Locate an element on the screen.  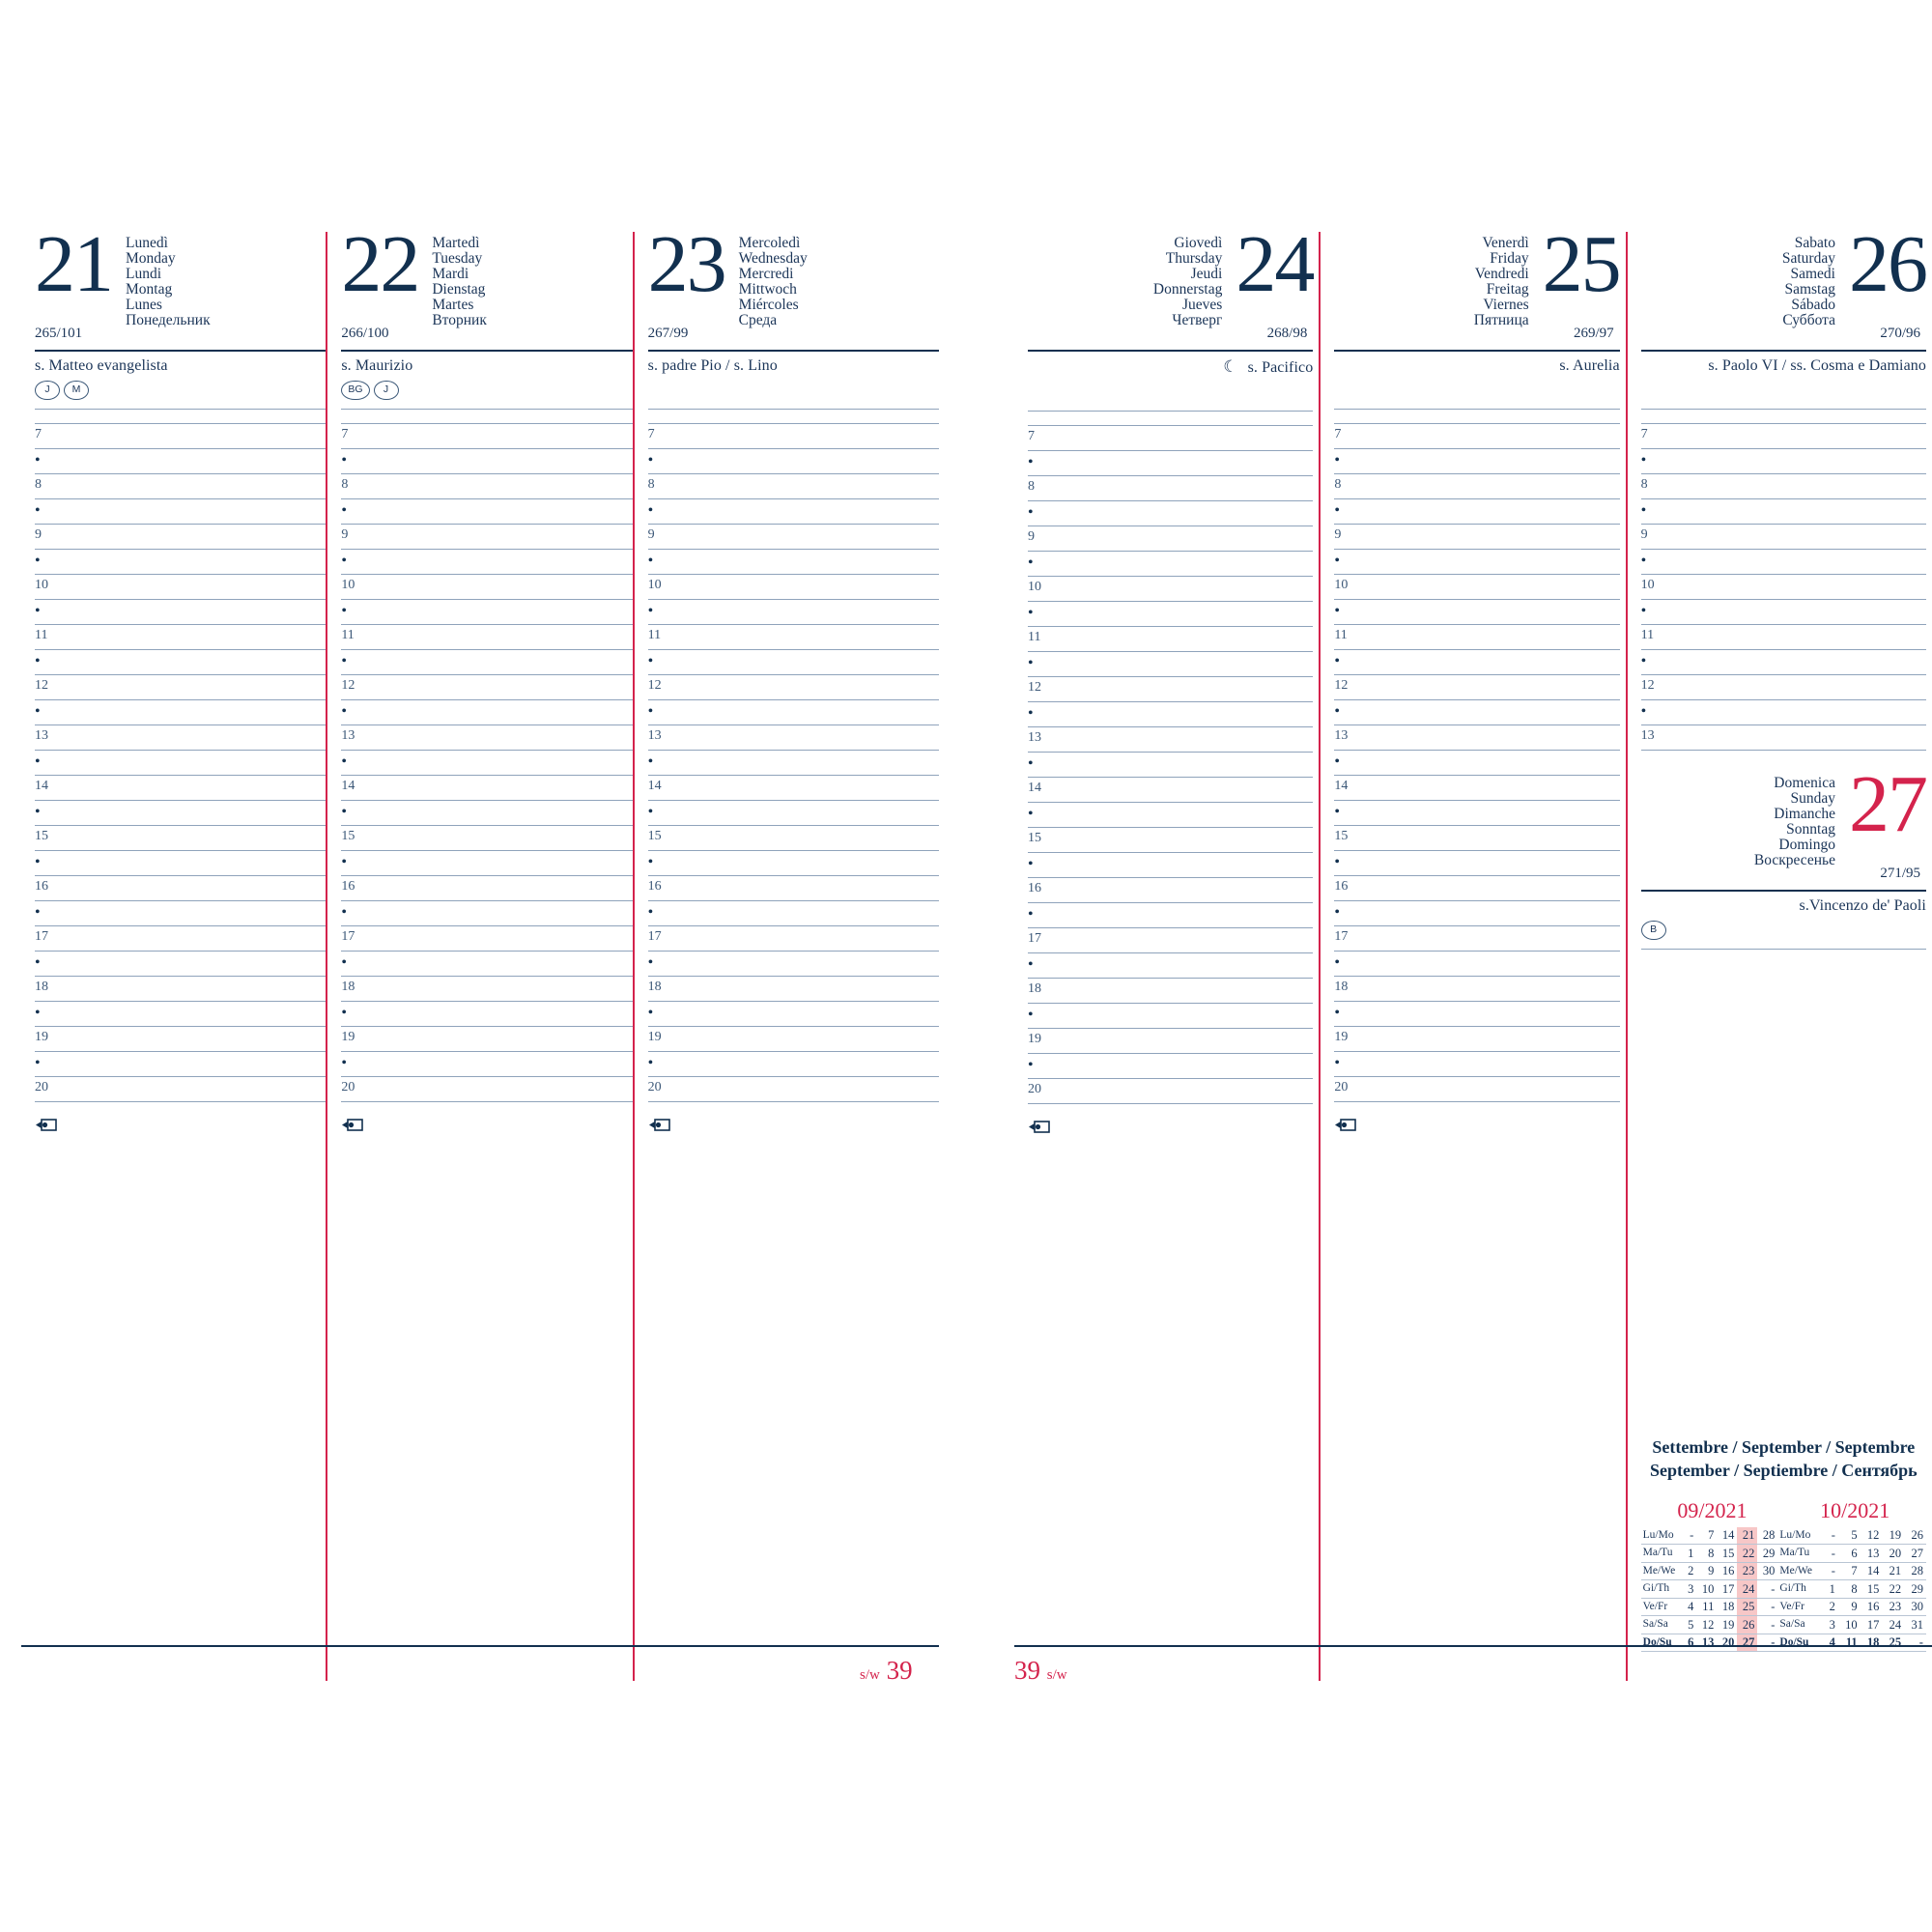
mini-calendar-date: 11 is located at coordinates (1849, 1643).